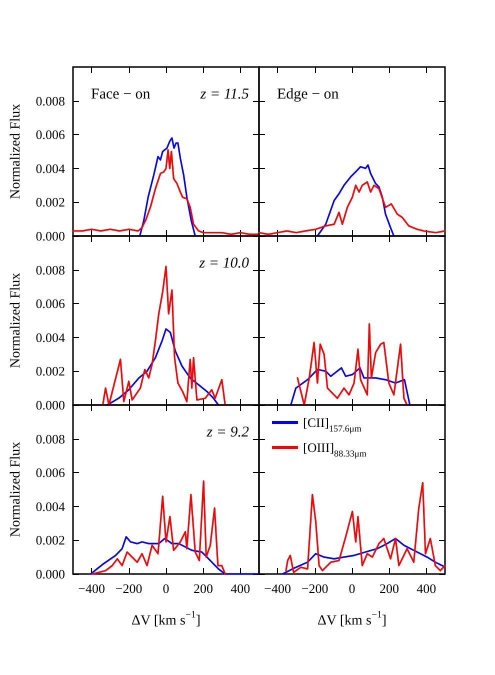 The width and height of the screenshot is (495, 675). What do you see at coordinates (224, 264) in the screenshot?
I see `text: z = 10.0` at bounding box center [224, 264].